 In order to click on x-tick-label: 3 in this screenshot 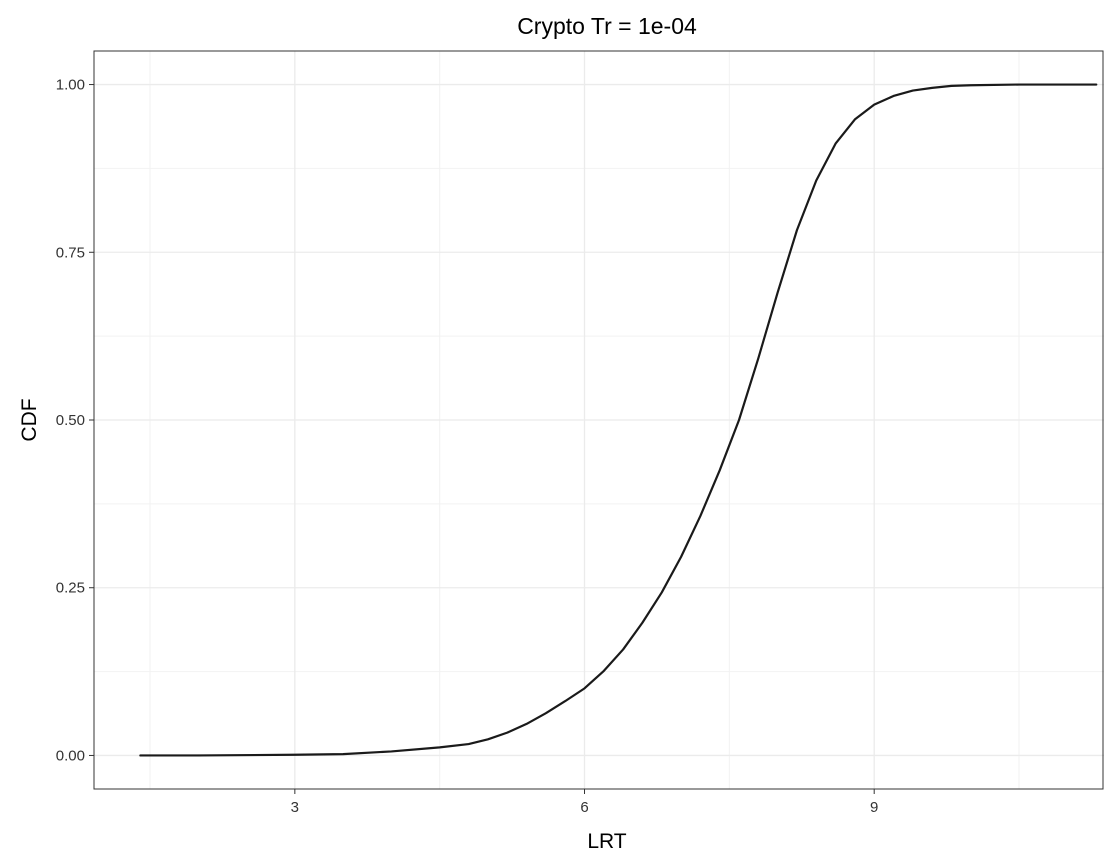, I will do `click(295, 807)`.